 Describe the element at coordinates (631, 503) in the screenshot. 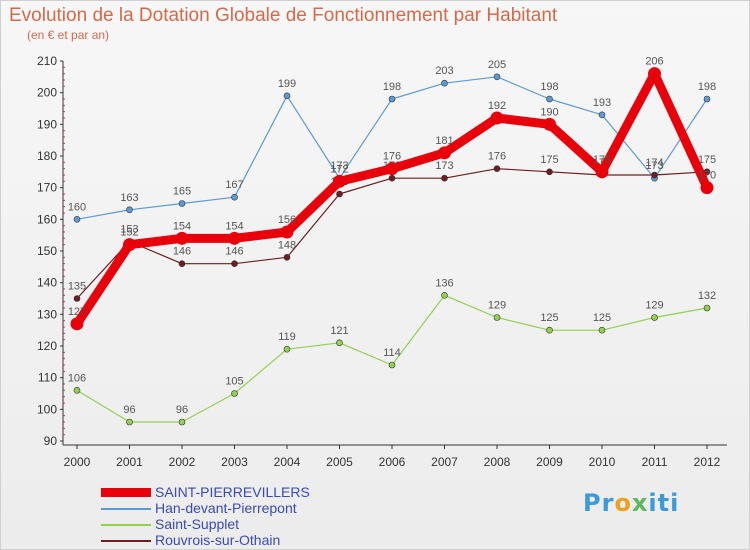

I see `proxiti-logo: Proxiti` at that location.